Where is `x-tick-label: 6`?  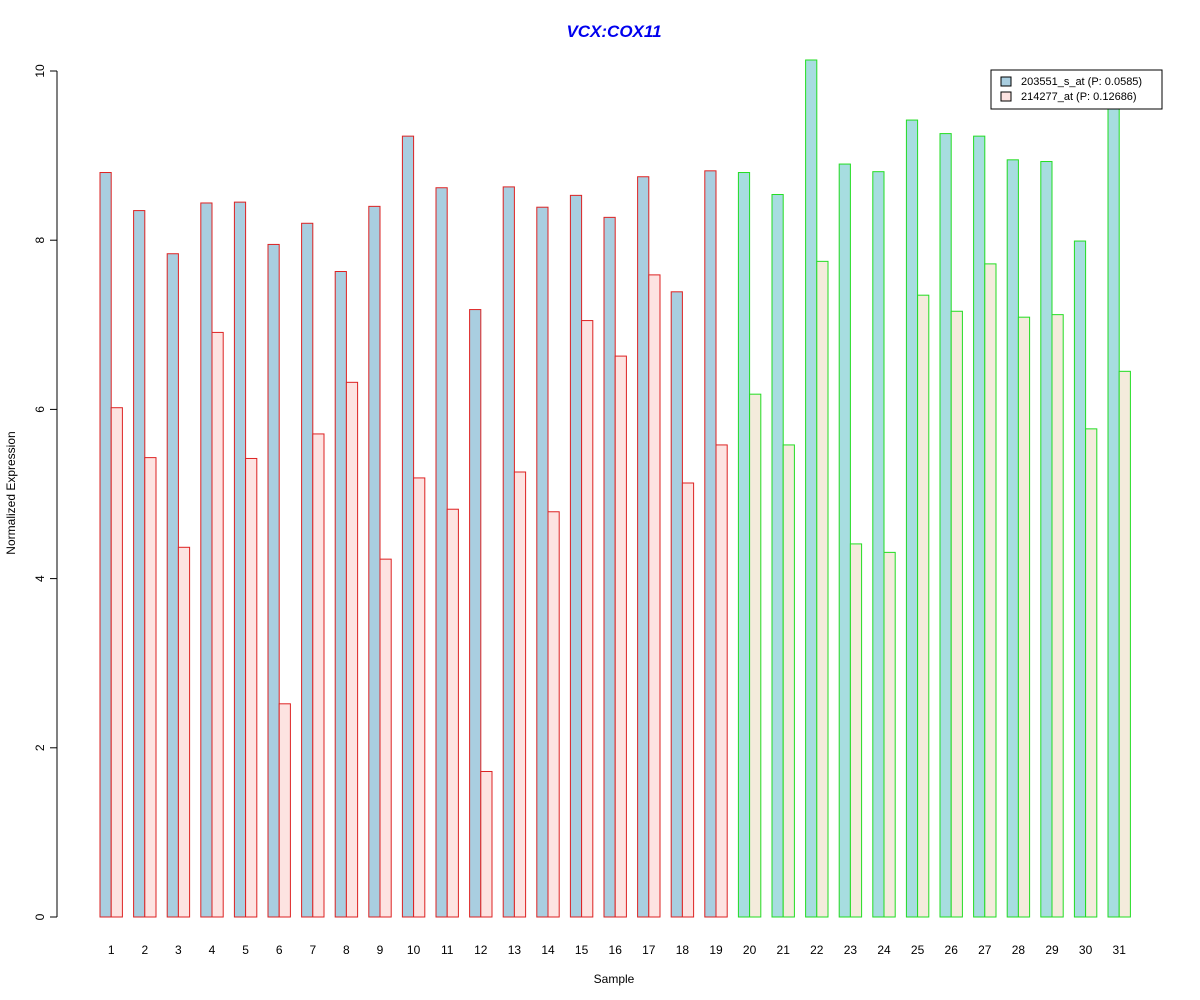
x-tick-label: 6 is located at coordinates (279, 950).